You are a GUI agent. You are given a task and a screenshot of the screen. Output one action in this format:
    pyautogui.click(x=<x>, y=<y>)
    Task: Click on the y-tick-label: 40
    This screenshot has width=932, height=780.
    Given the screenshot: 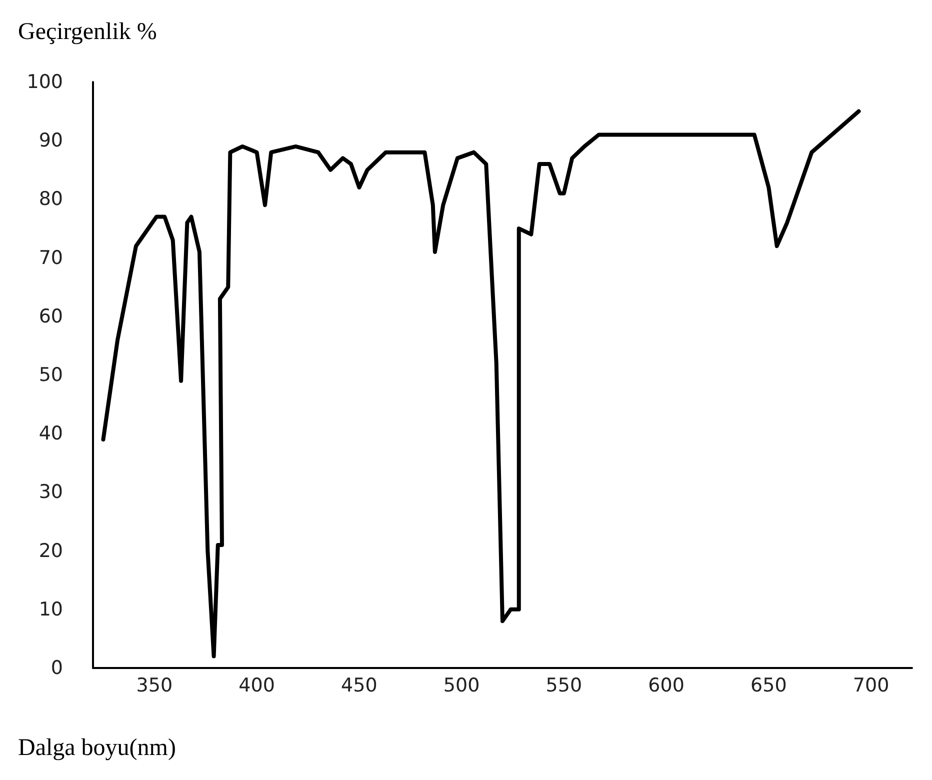 What is the action you would take?
    pyautogui.click(x=50, y=433)
    